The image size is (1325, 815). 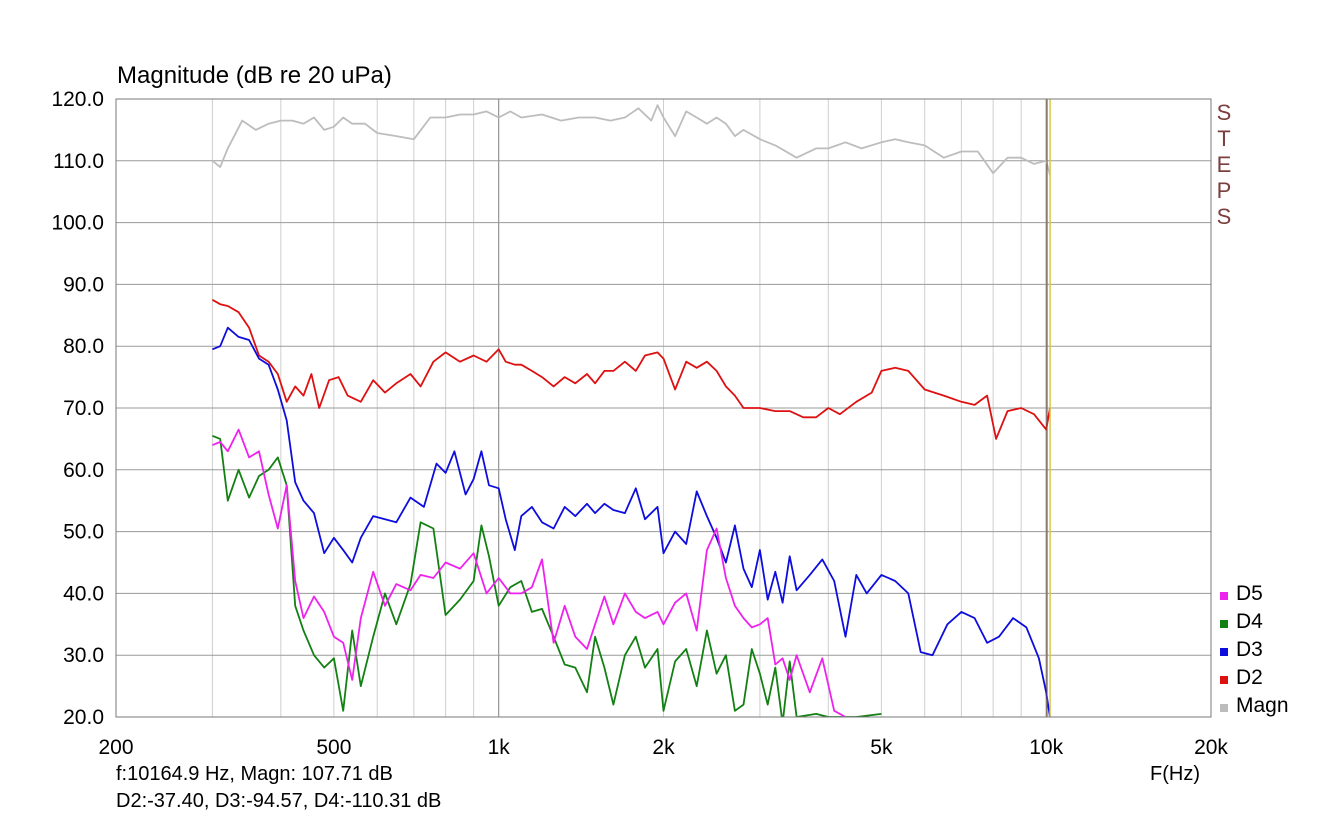 I want to click on legend-label: Magn, so click(x=1262, y=705).